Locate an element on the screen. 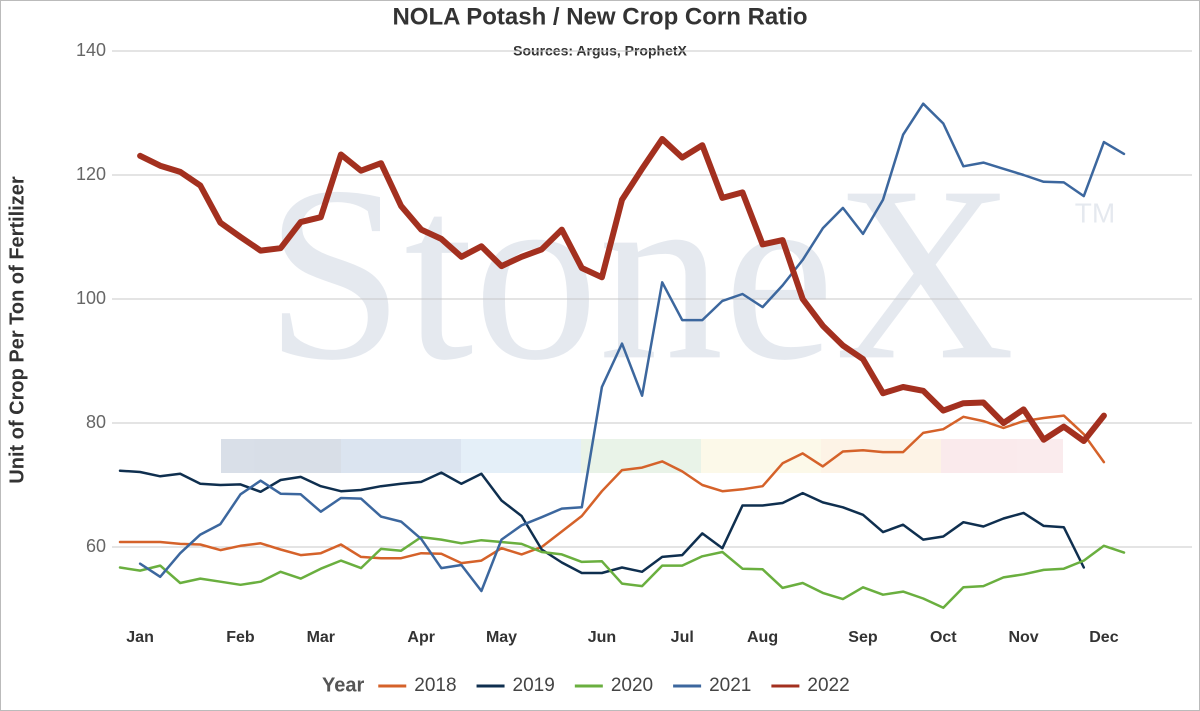 The image size is (1200, 711). chart-title: NOLA Potash / New Crop Corn Ratio is located at coordinates (599, 16).